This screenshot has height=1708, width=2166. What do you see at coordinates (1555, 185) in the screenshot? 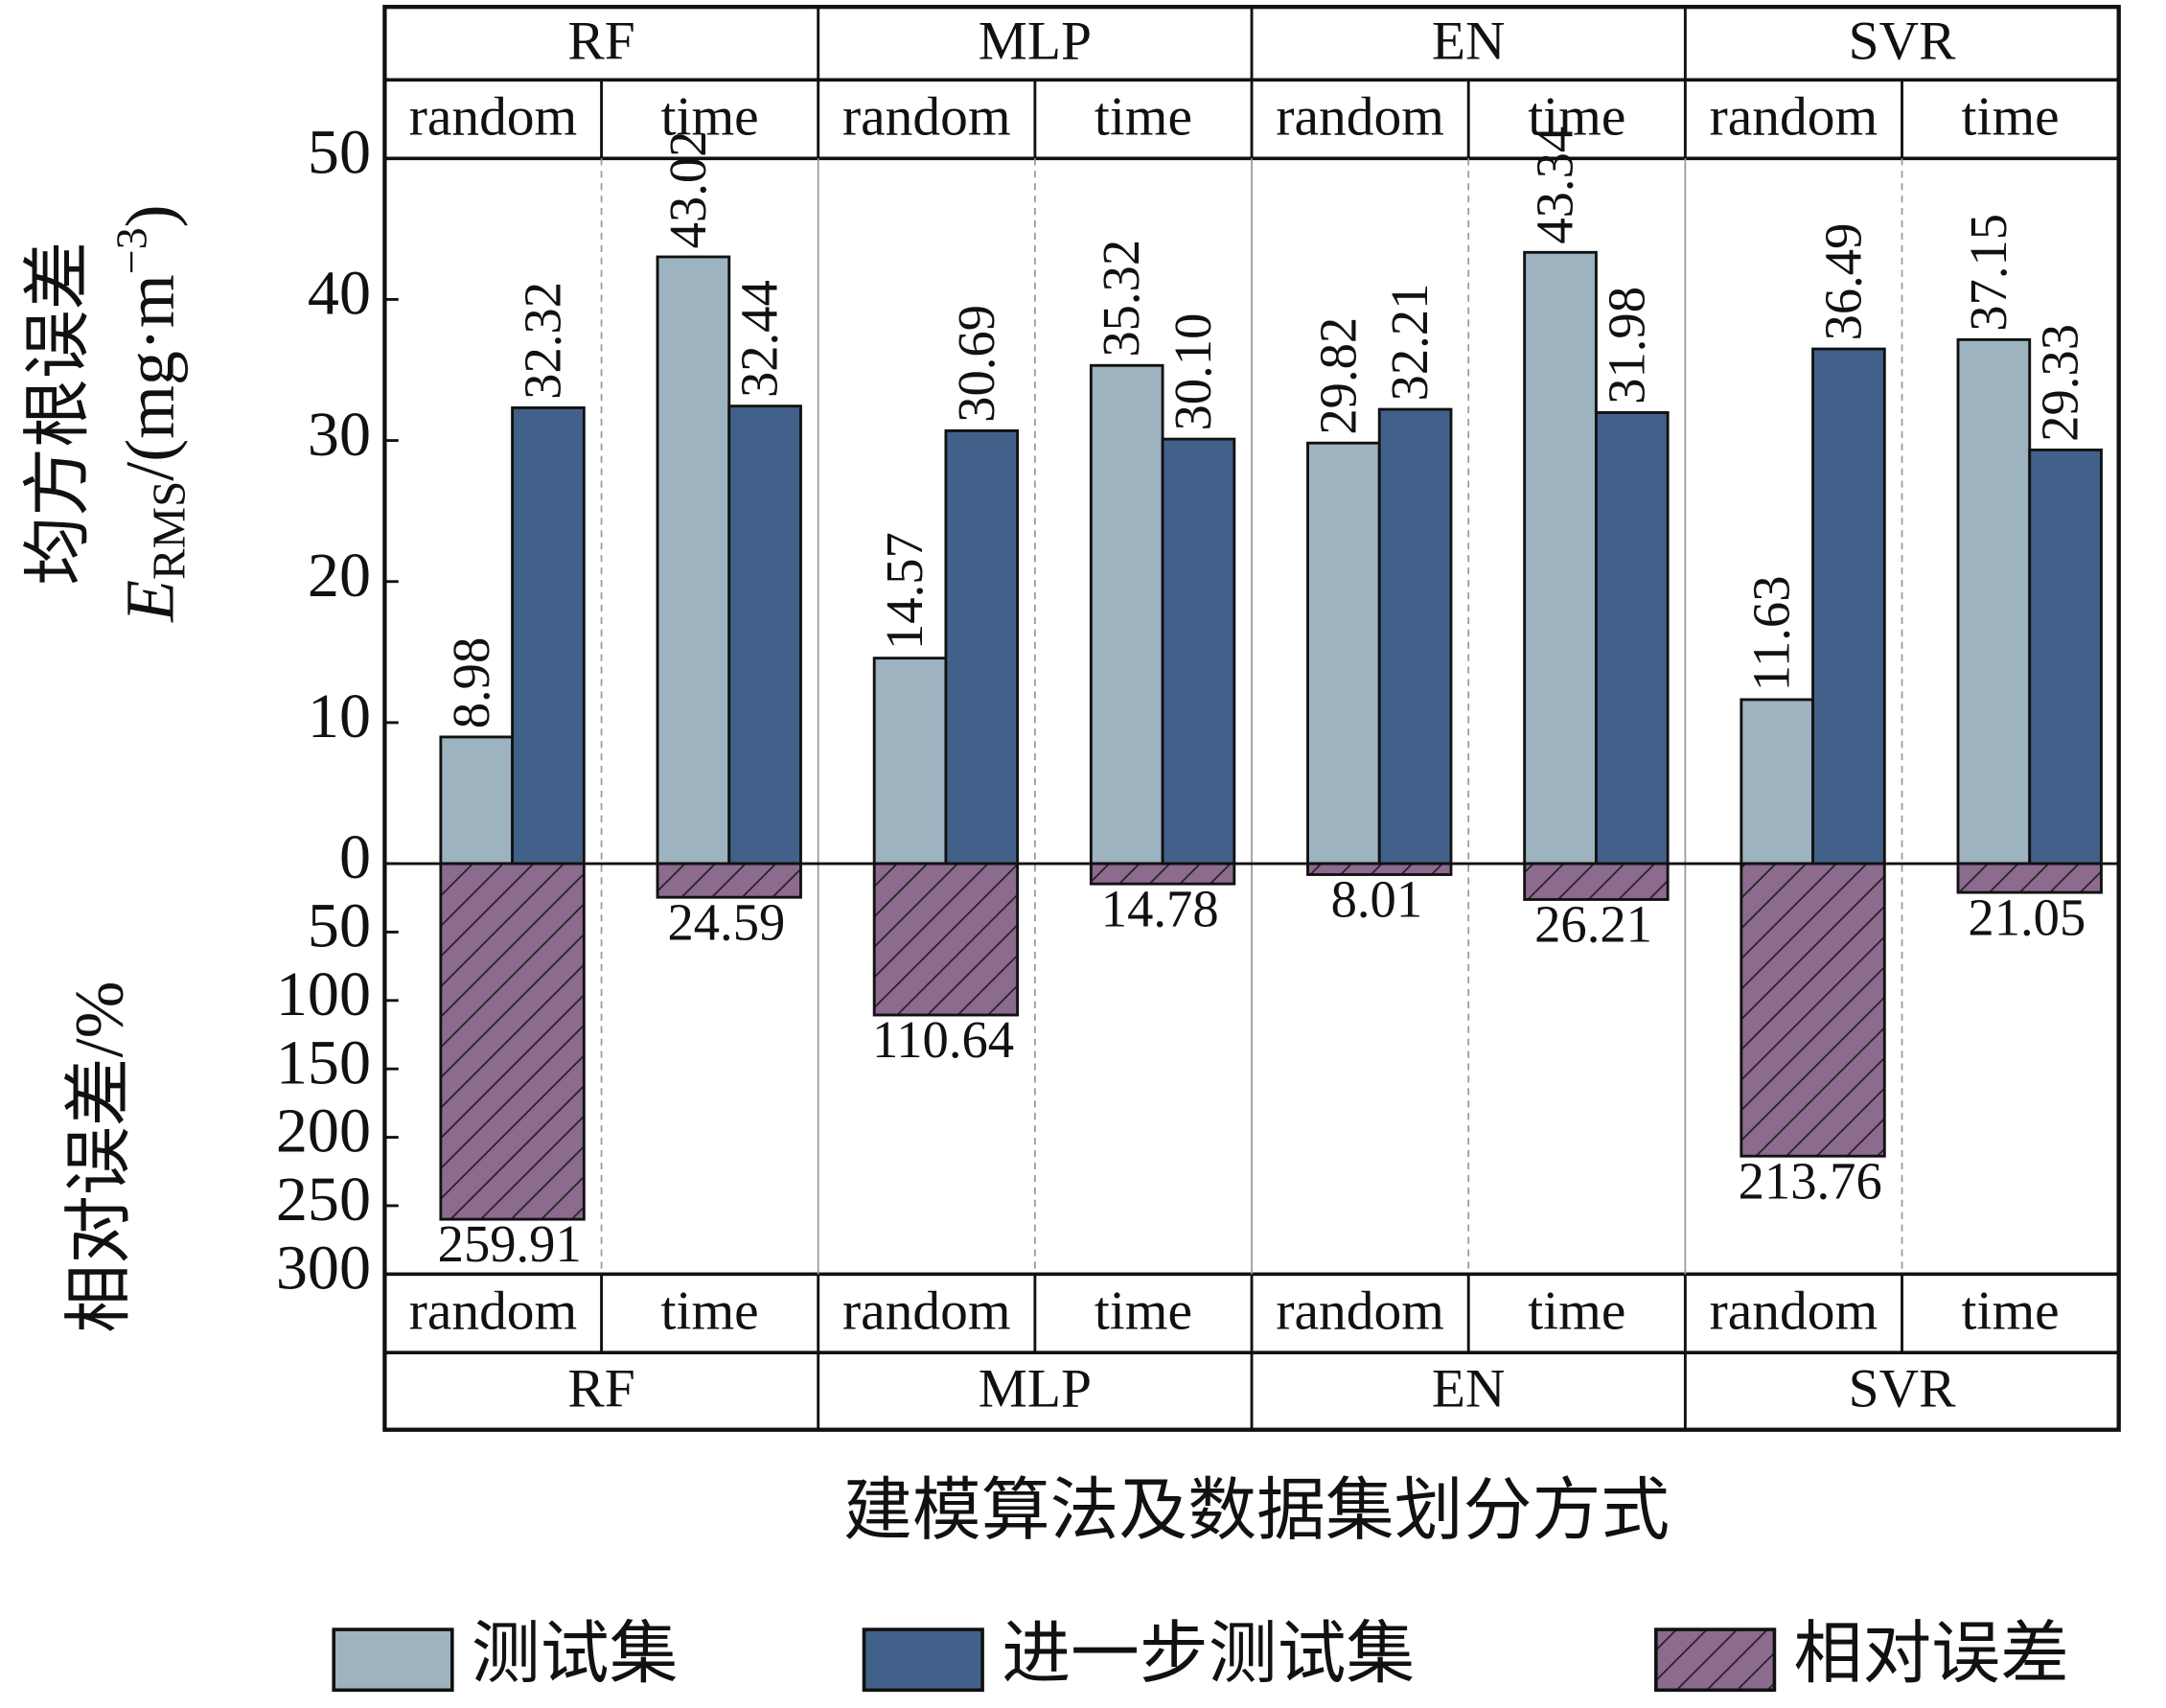
I see `value-label: 43.34` at bounding box center [1555, 185].